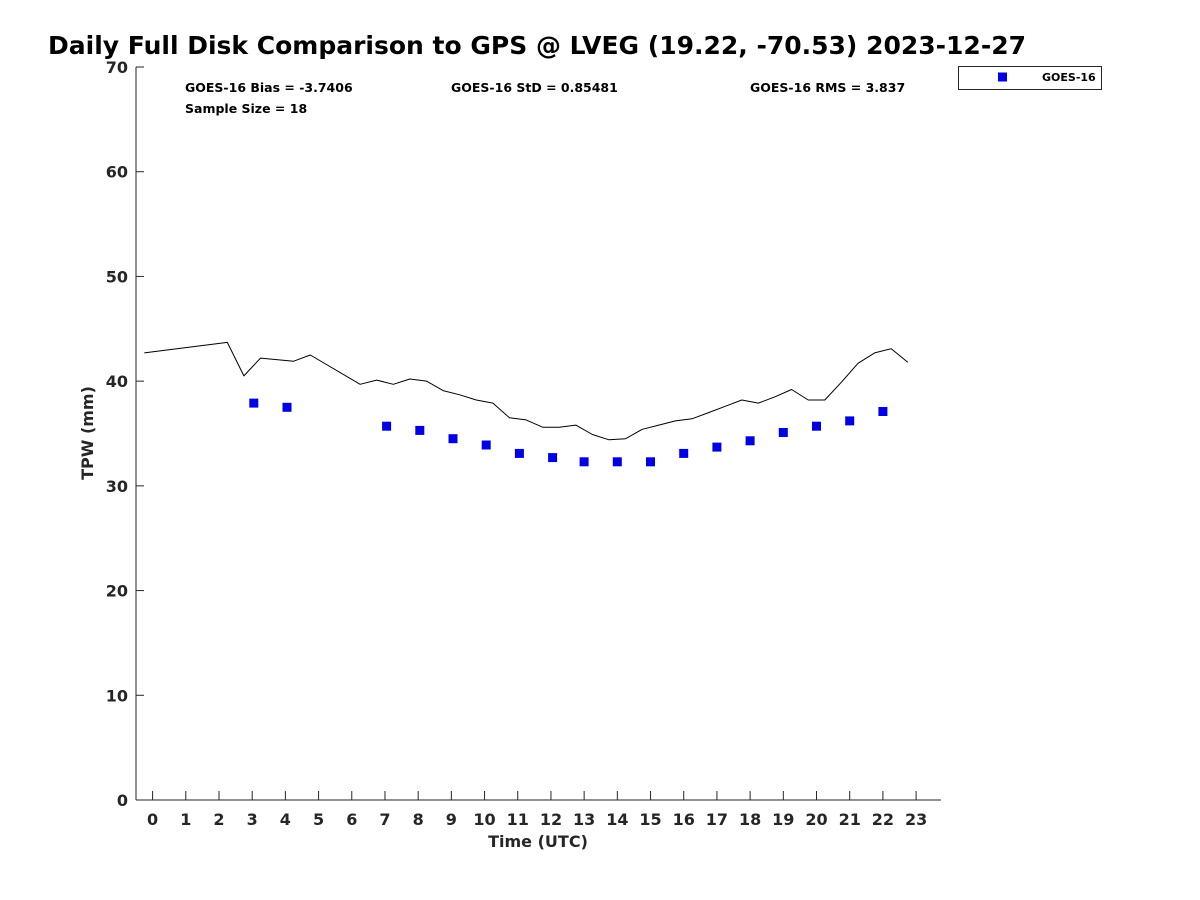 This screenshot has height=900, width=1200. What do you see at coordinates (87, 433) in the screenshot?
I see `y-axis-label: TPW (mm)` at bounding box center [87, 433].